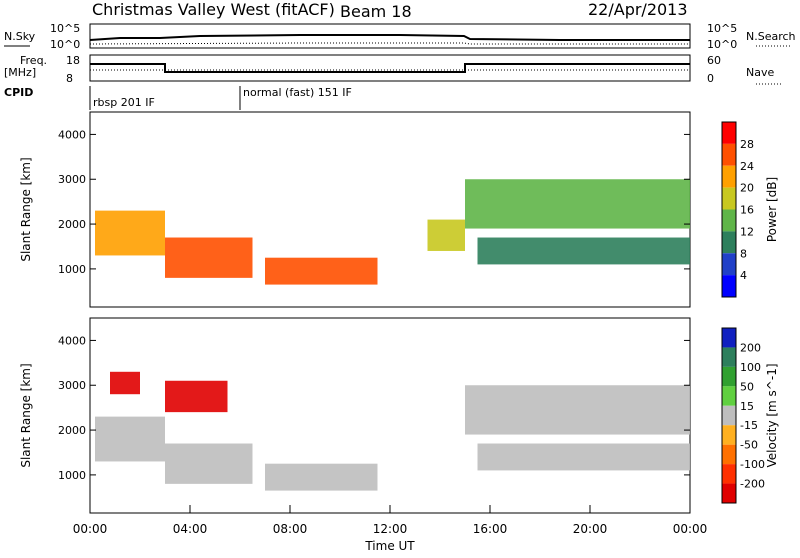  What do you see at coordinates (18, 92) in the screenshot?
I see `cpid-label: CPID` at bounding box center [18, 92].